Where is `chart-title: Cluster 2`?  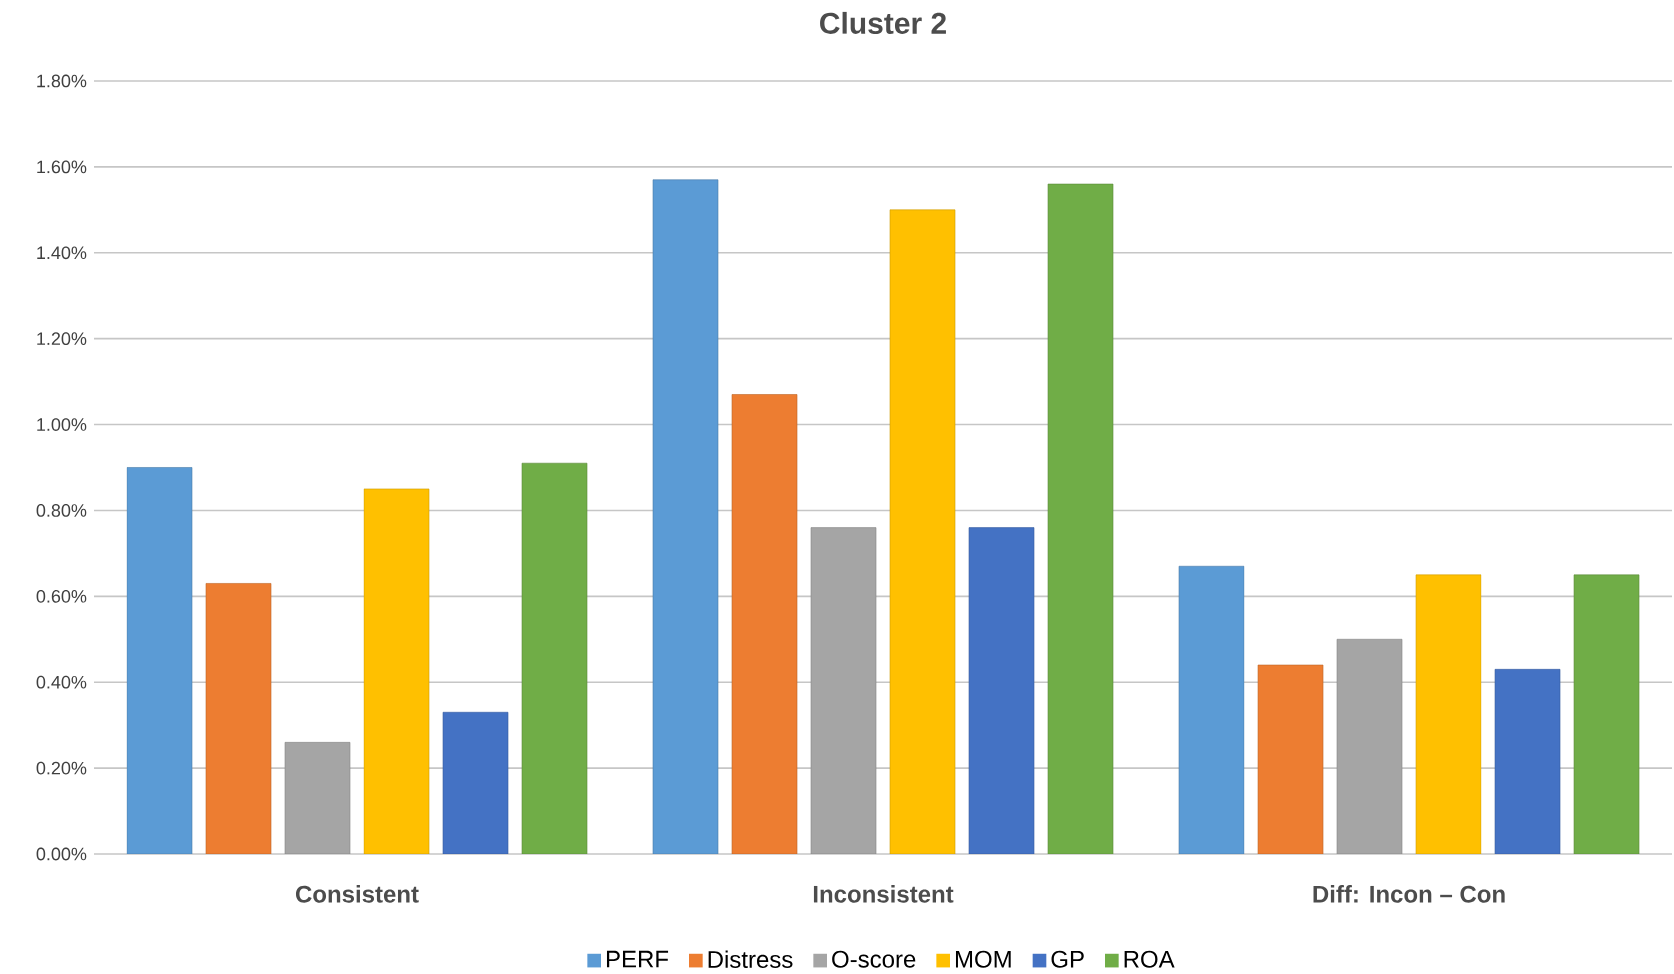
chart-title: Cluster 2 is located at coordinates (883, 22).